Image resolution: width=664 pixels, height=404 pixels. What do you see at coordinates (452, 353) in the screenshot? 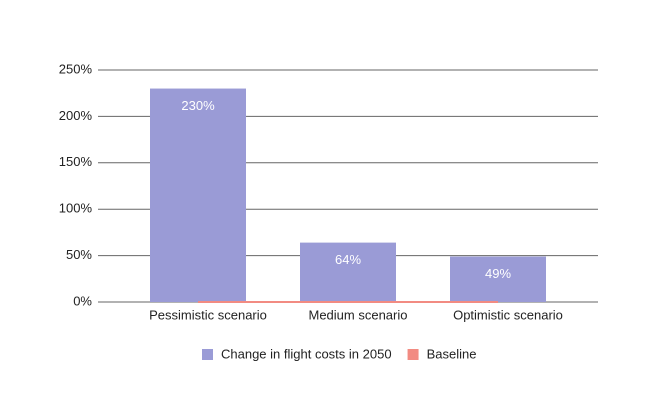
I see `legend-label: Baseline` at bounding box center [452, 353].